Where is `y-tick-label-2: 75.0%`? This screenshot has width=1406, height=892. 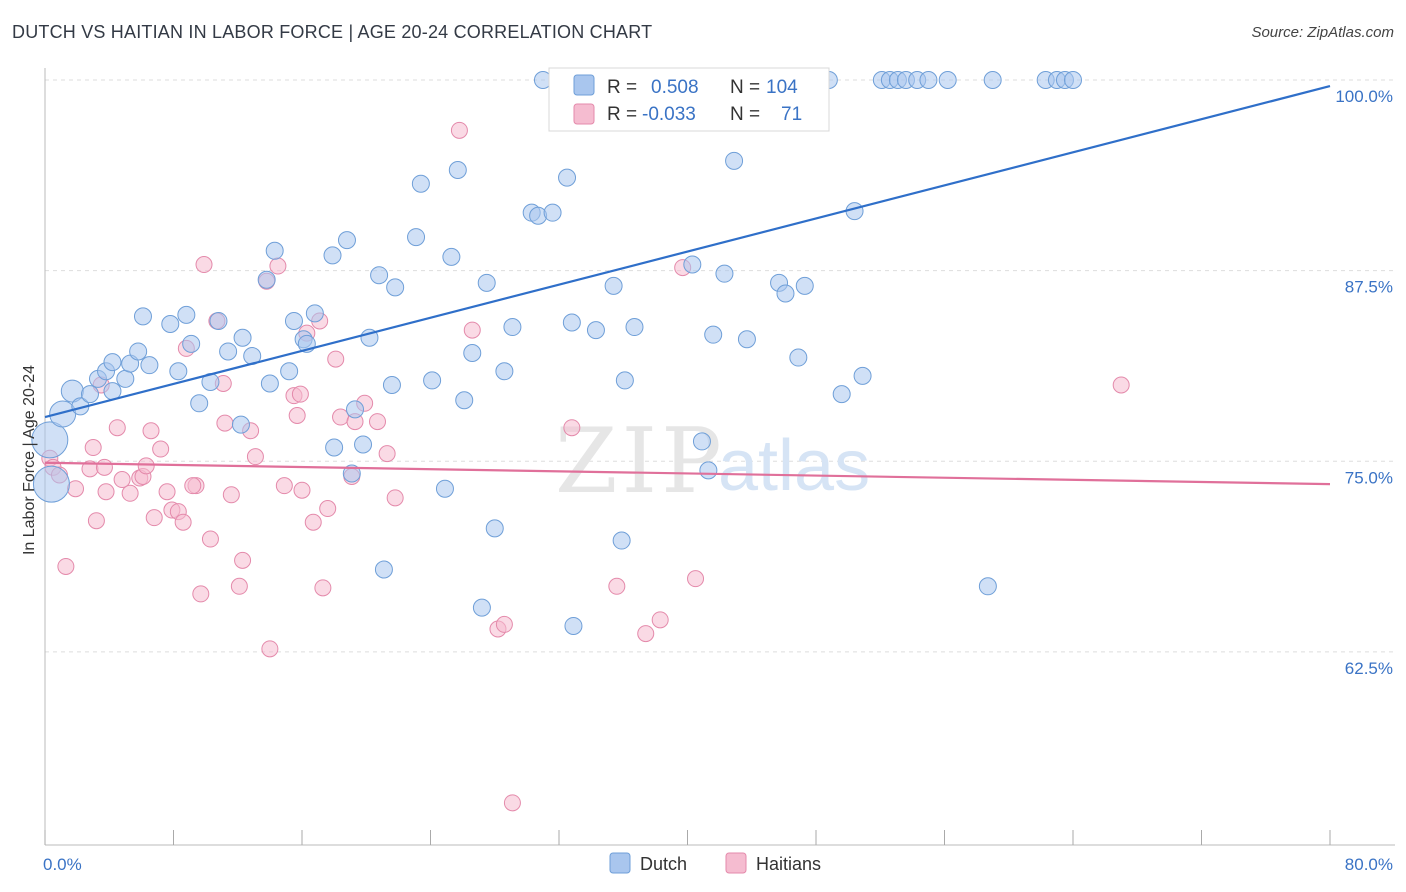 y-tick-label-2: 75.0% is located at coordinates (1369, 477).